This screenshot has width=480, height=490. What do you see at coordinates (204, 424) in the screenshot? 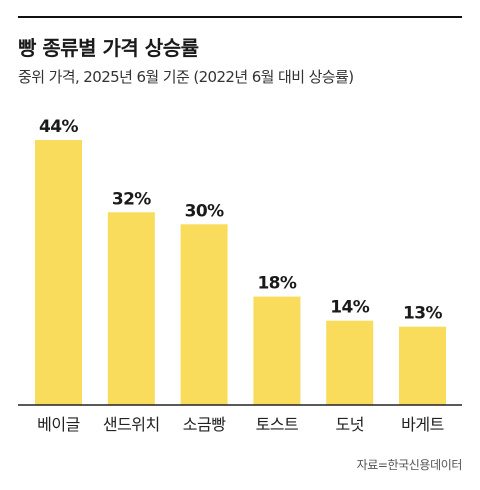
I see `category-label-3: 소금빵` at bounding box center [204, 424].